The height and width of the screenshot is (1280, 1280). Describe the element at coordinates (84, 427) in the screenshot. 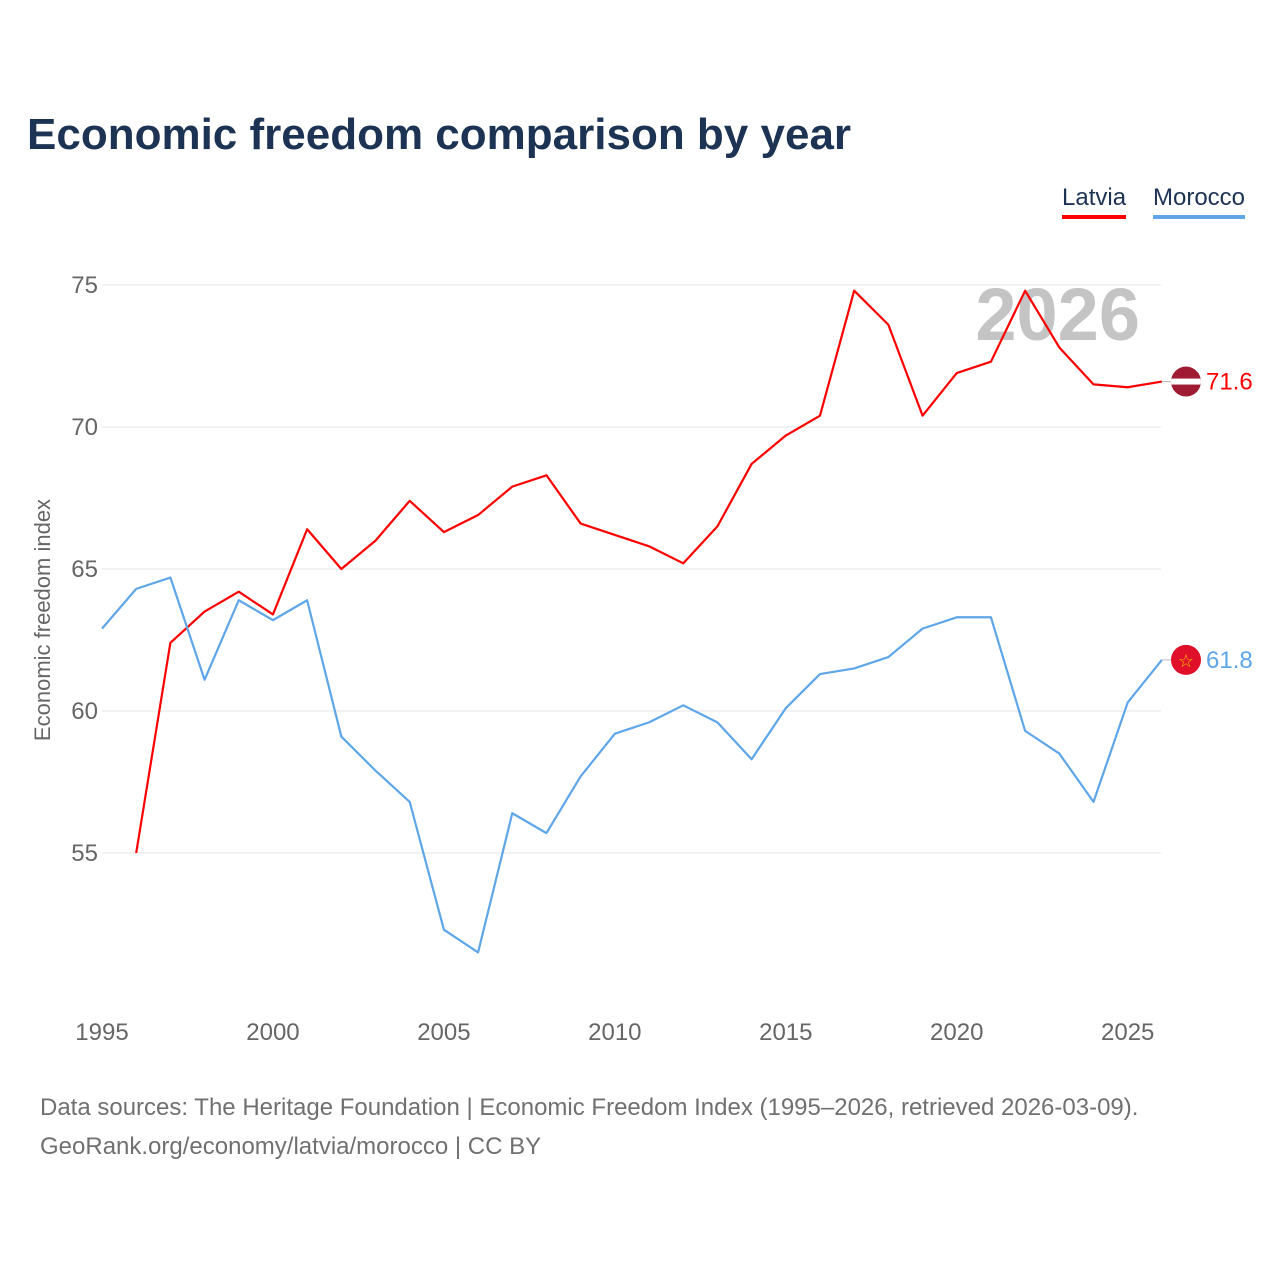

I see `y-tick-label: 70` at that location.